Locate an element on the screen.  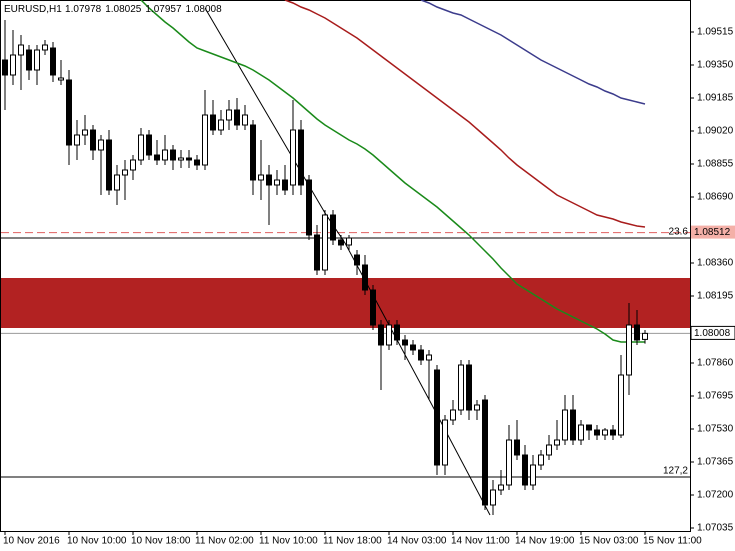
y-tick-label: 1.08195 is located at coordinates (715, 296).